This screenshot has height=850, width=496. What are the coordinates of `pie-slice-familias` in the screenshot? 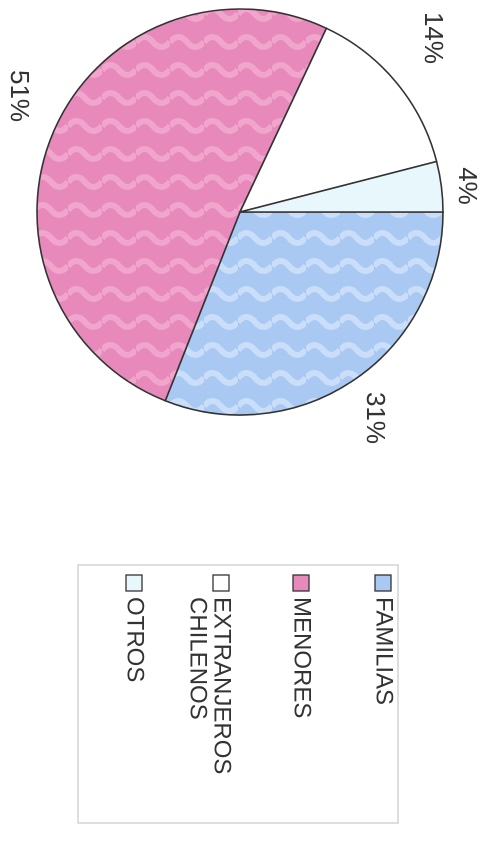 It's located at (304, 313).